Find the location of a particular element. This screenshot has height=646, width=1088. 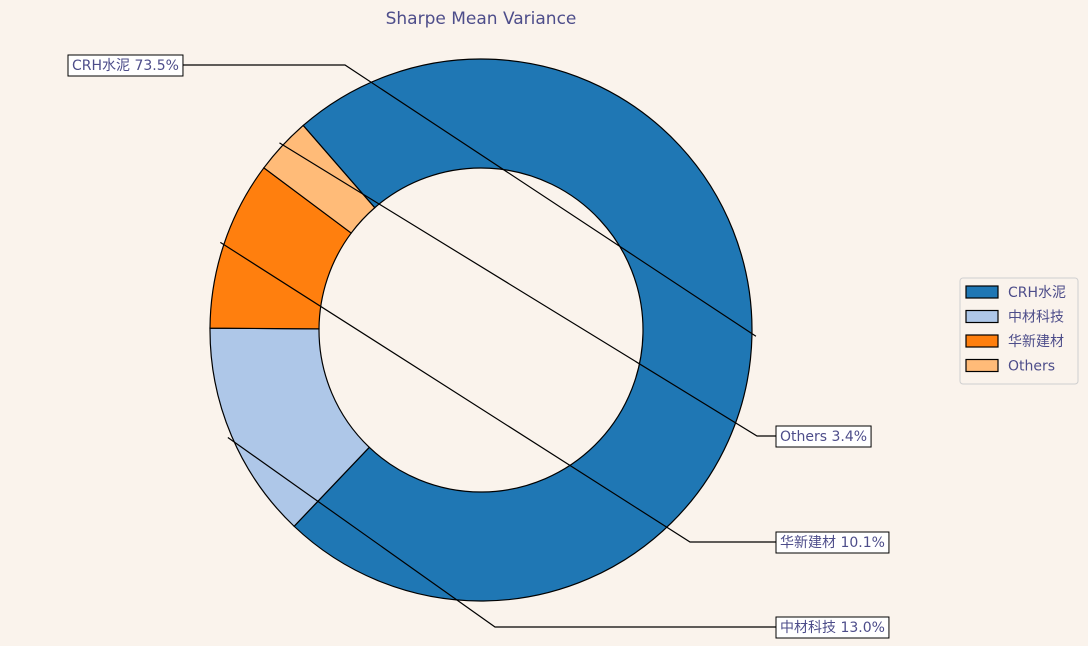

legend-label: CRH水泥 is located at coordinates (1037, 293).